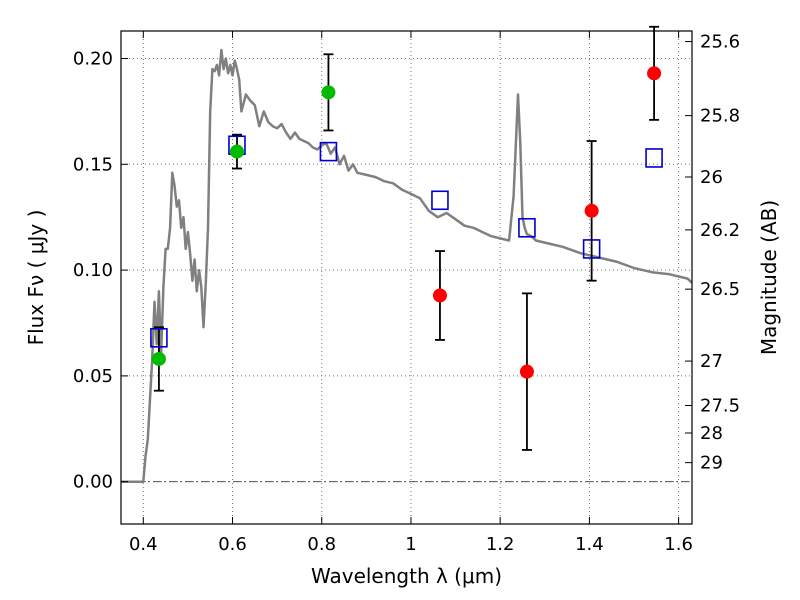 Image resolution: width=800 pixels, height=600 pixels. What do you see at coordinates (93, 59) in the screenshot?
I see `y-tick-label: 0.20` at bounding box center [93, 59].